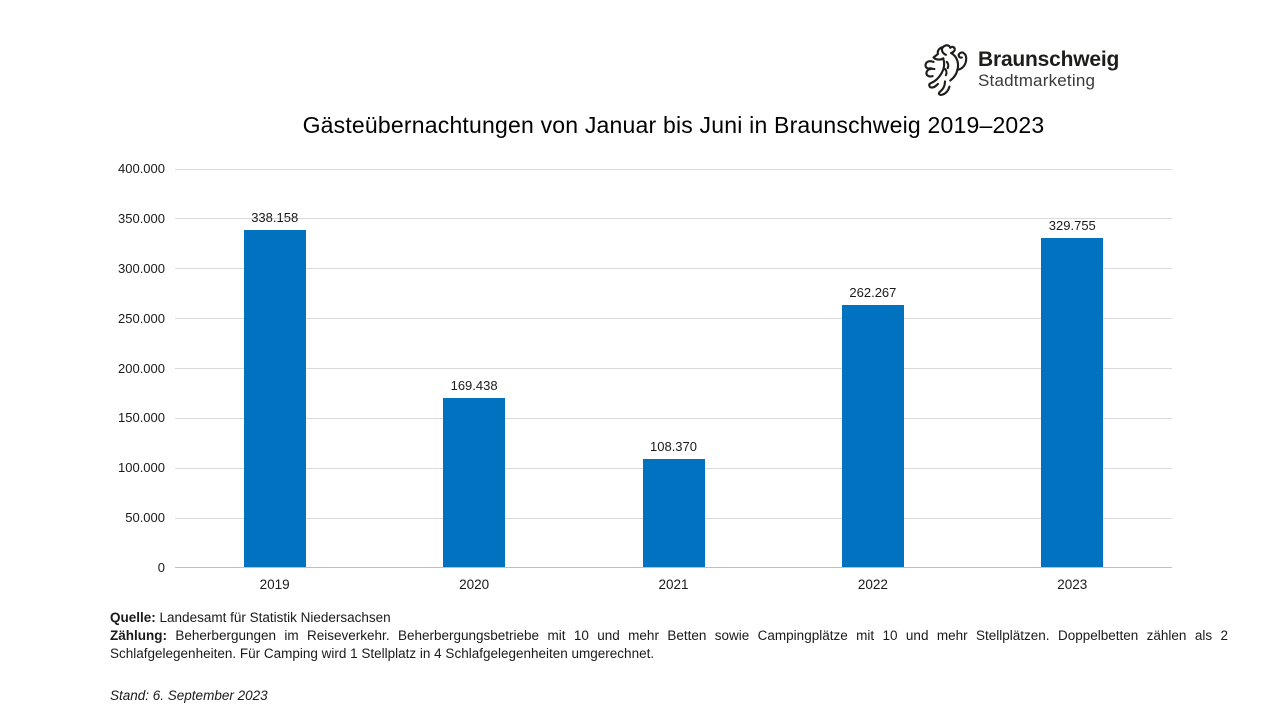 Image resolution: width=1280 pixels, height=720 pixels. I want to click on source-label: Quelle:, so click(133, 617).